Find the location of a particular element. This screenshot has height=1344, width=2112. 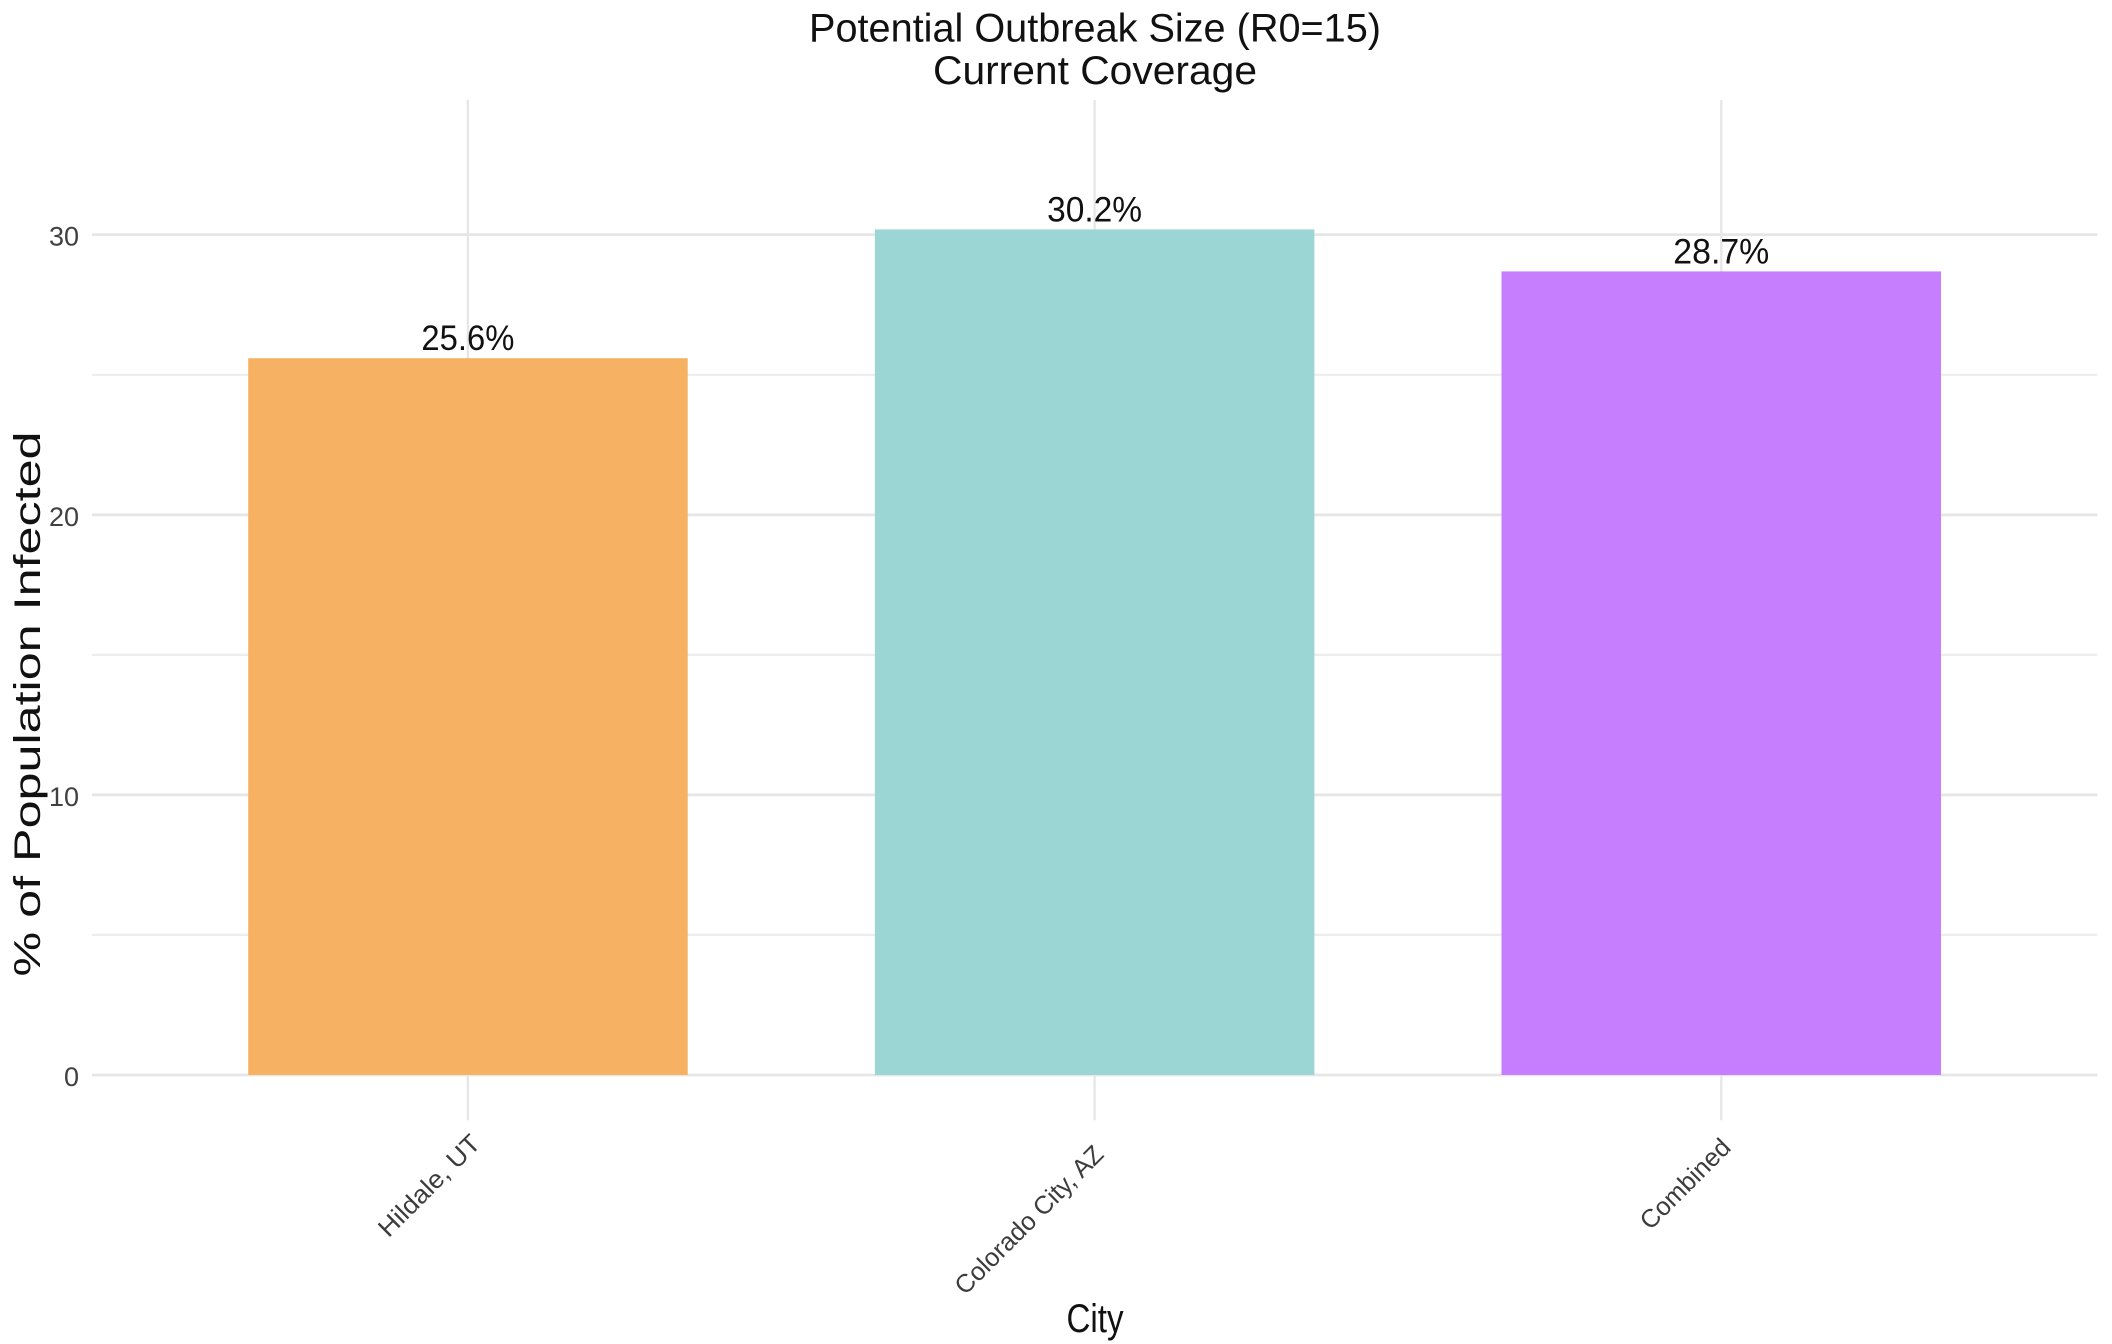

svg-text: 0 is located at coordinates (71, 1077).